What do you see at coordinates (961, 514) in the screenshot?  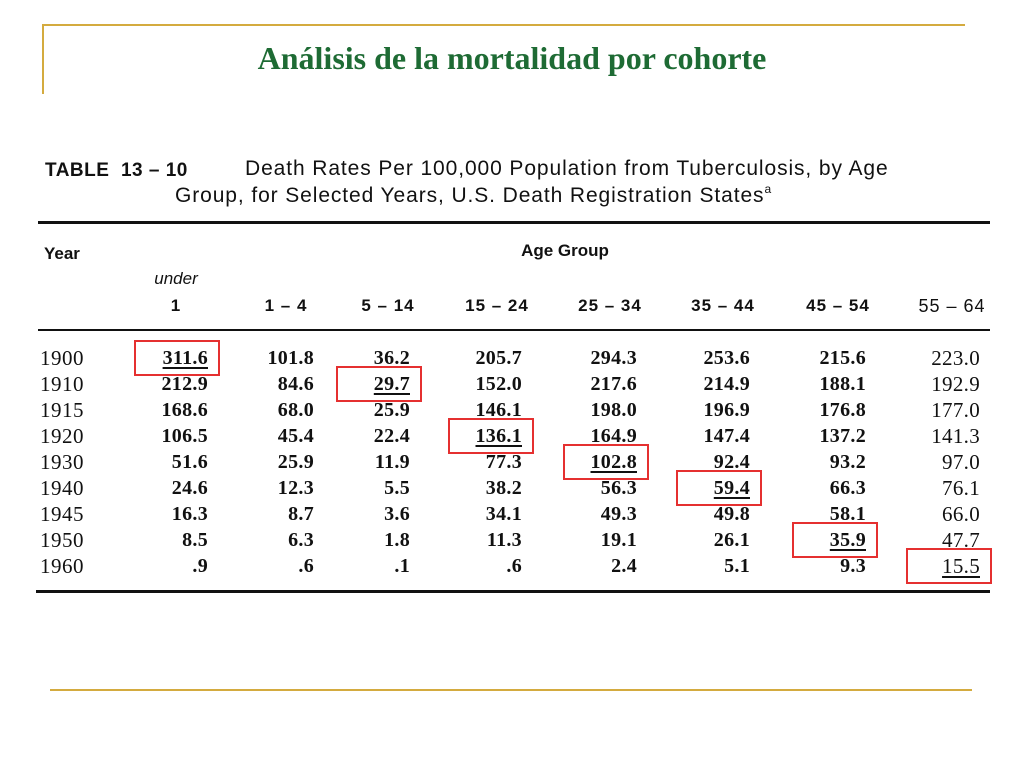 I see `value-cell: 66.0` at bounding box center [961, 514].